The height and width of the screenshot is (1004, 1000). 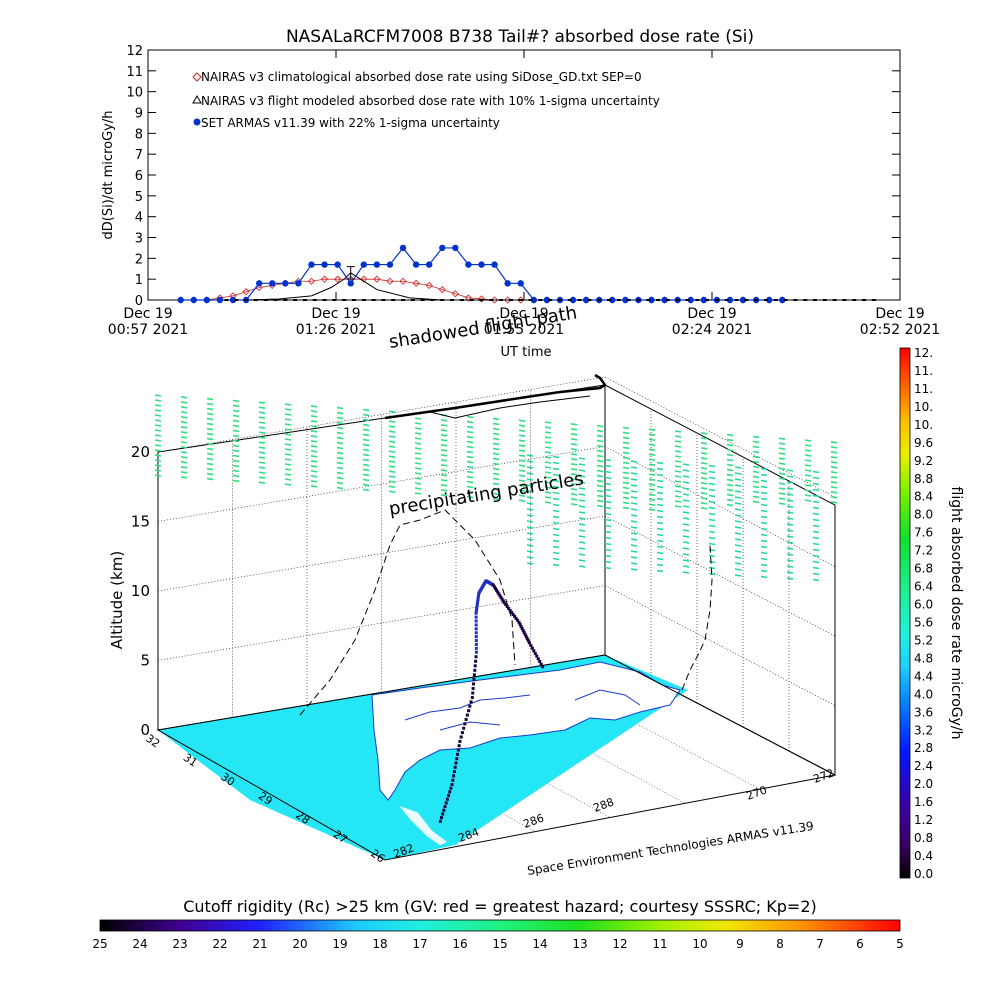 I want to click on 3d-floor-grid, so click(x=496, y=757).